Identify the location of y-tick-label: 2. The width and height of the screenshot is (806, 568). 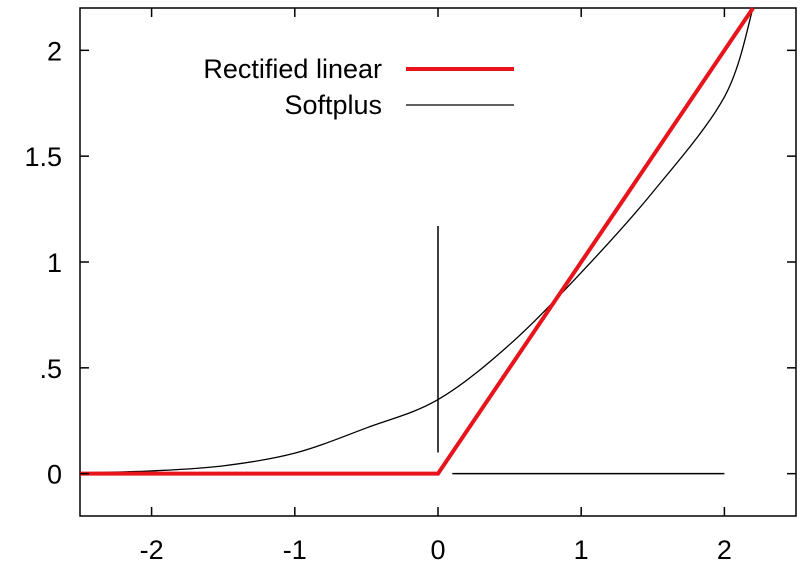
(54, 51).